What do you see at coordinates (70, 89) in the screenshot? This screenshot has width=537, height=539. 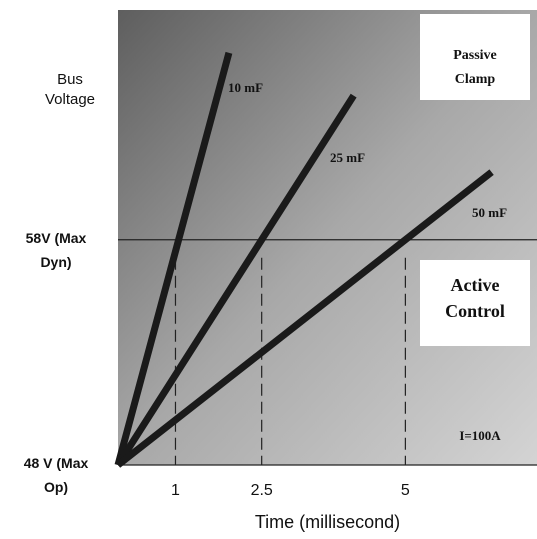 I see `y-axis-label: Bus Voltage` at bounding box center [70, 89].